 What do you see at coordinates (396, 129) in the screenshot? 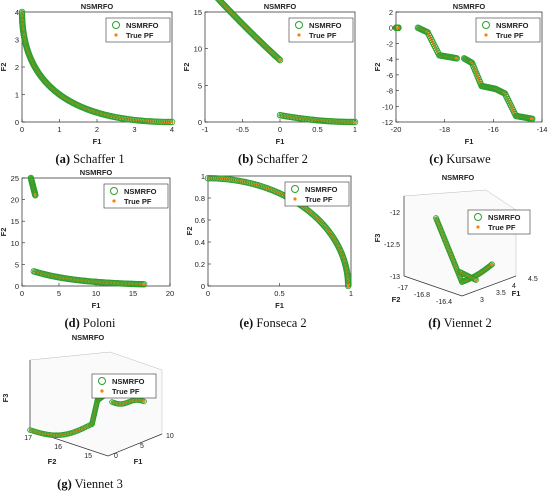
I see `x-tick-label: -20` at bounding box center [396, 129].